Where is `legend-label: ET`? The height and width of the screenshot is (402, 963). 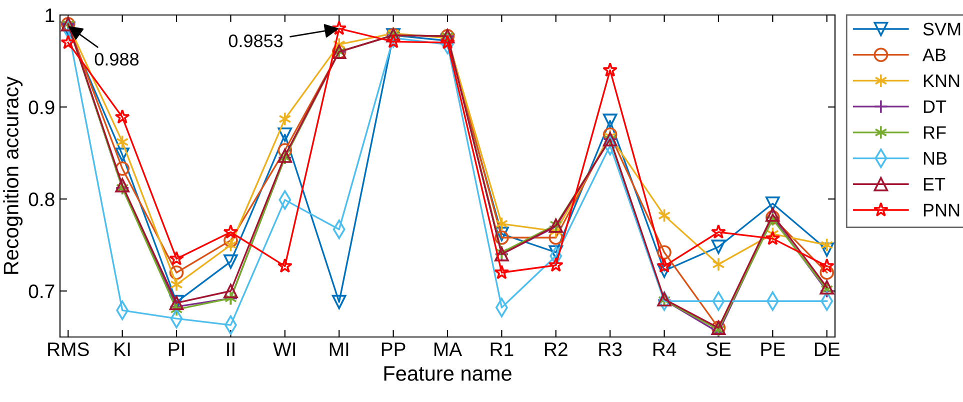 legend-label: ET is located at coordinates (935, 184).